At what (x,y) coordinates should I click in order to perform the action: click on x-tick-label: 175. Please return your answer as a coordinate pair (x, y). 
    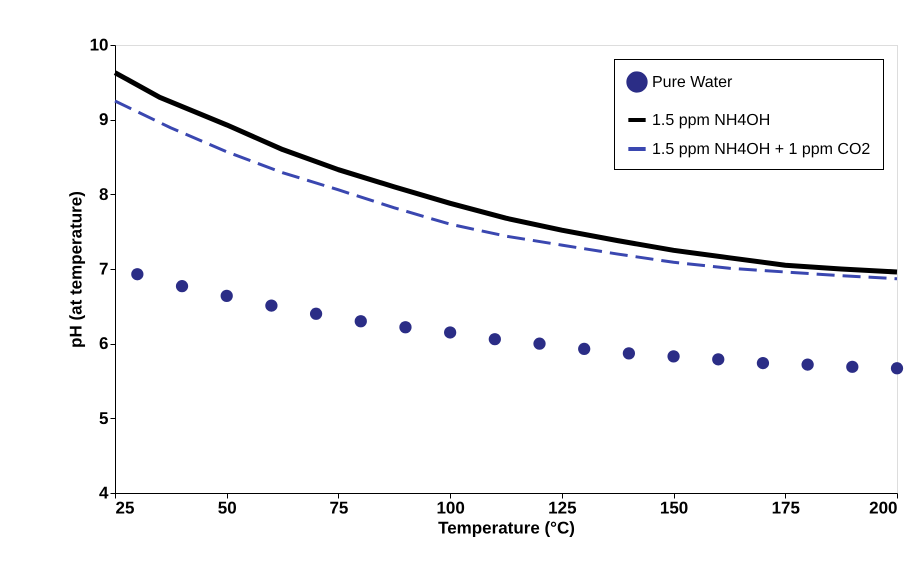
    Looking at the image, I should click on (786, 508).